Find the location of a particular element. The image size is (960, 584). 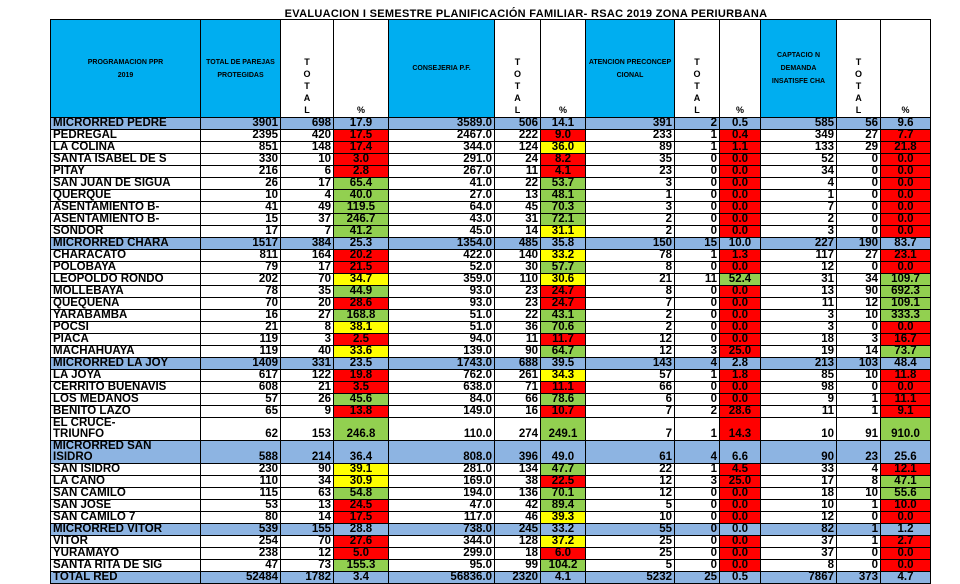

consejeria-cell: 64.0 is located at coordinates (441, 207).